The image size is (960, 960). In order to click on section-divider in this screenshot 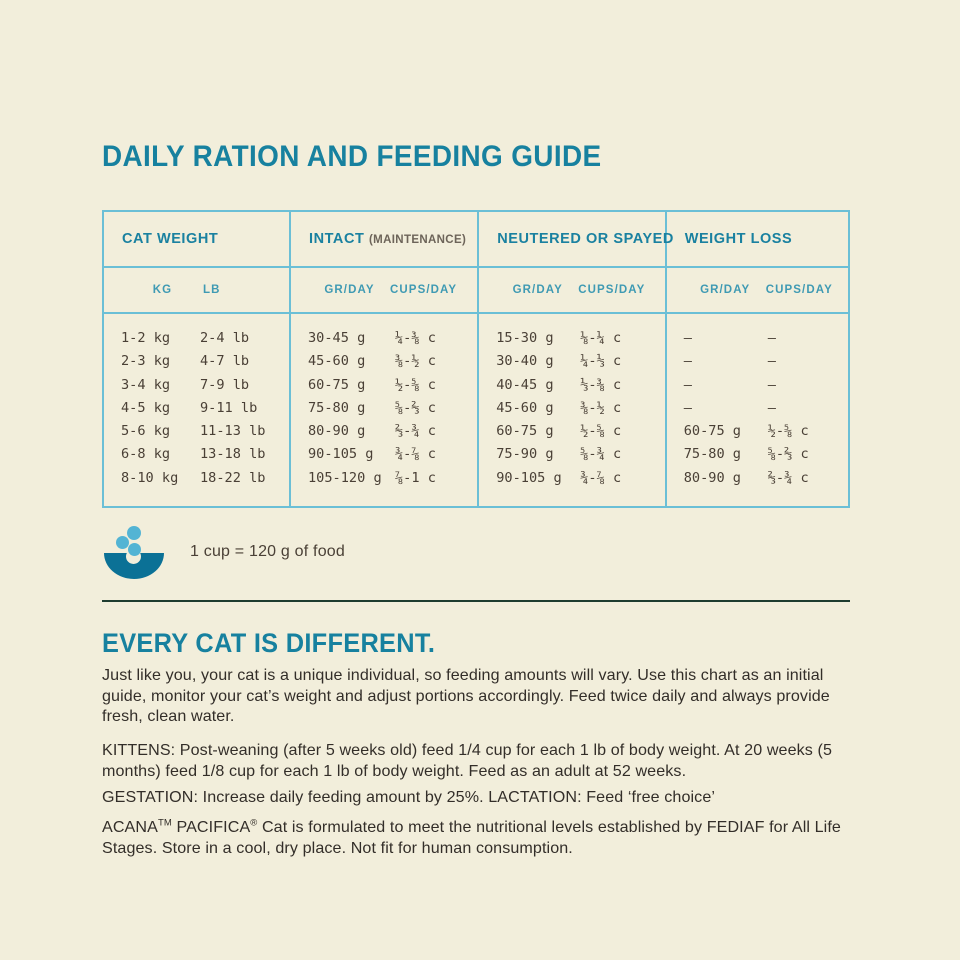, I will do `click(476, 601)`.